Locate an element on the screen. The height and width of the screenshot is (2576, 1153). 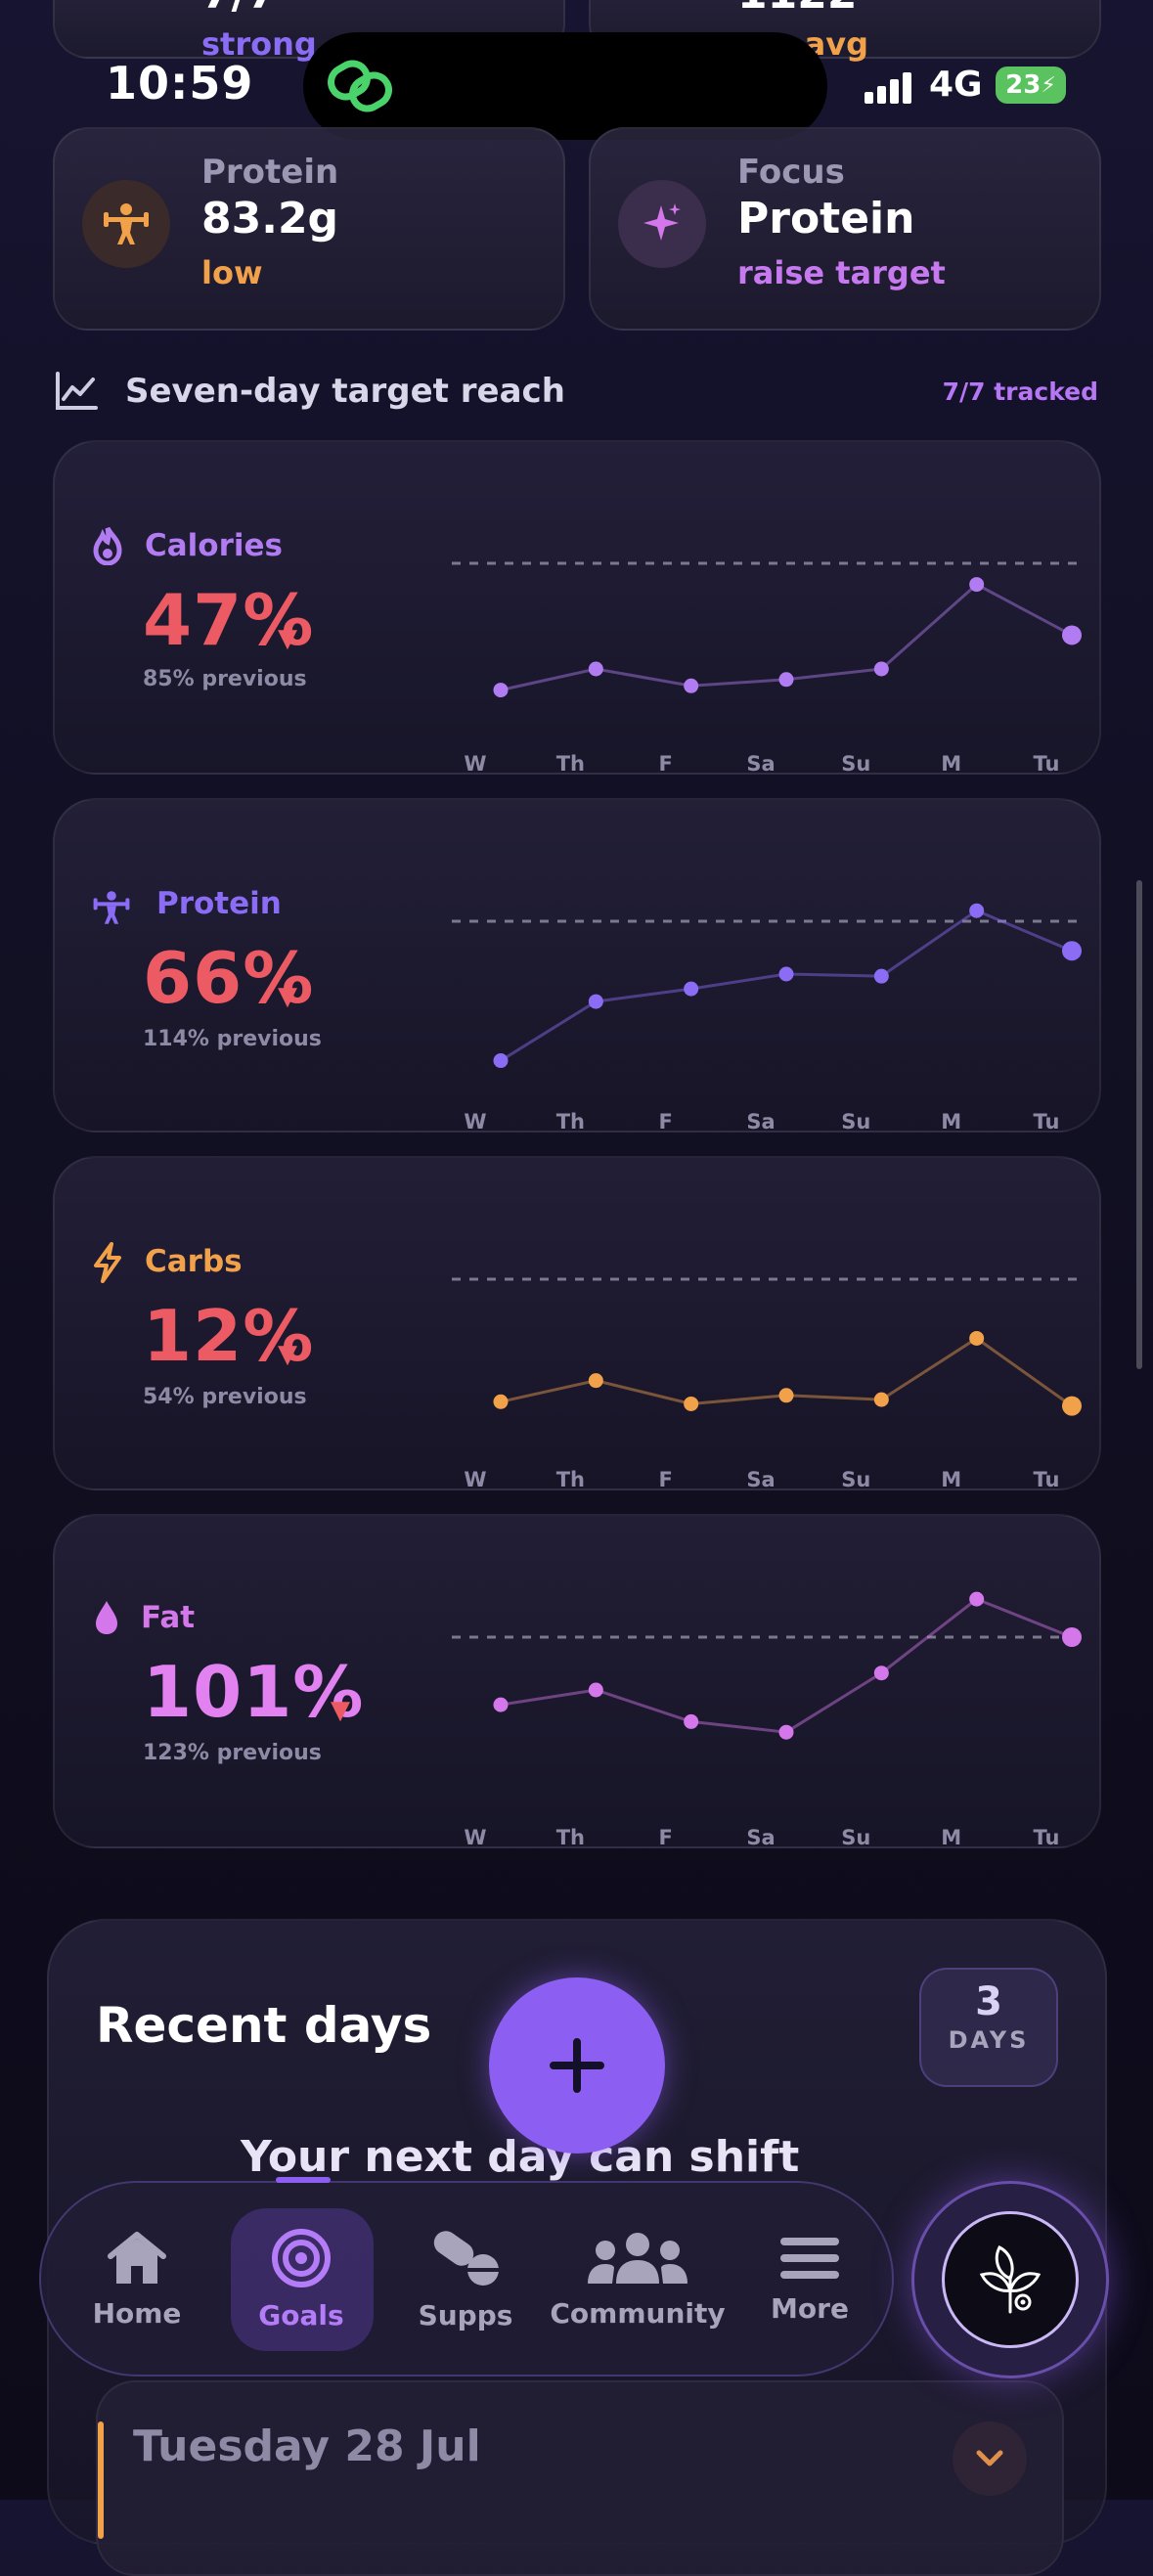
calories-current: 47% is located at coordinates (229, 620).